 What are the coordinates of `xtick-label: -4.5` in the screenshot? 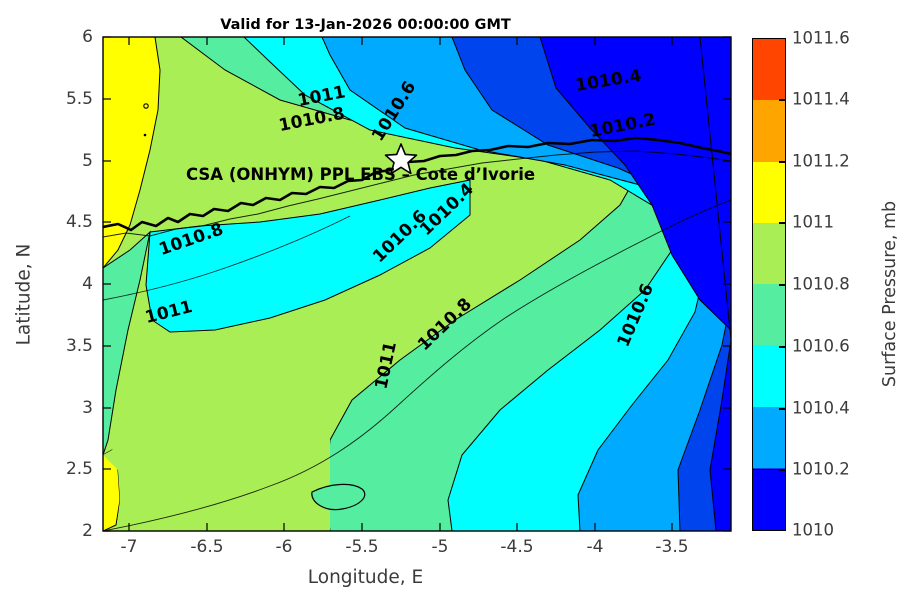 It's located at (517, 547).